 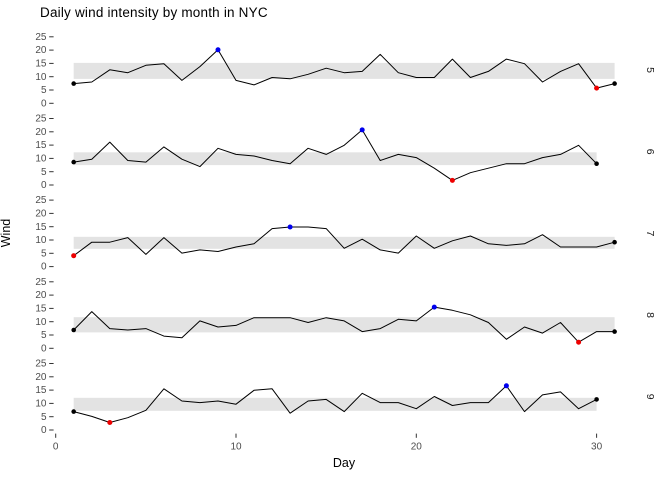 I want to click on facet-strip-label-7: 7, so click(x=650, y=233).